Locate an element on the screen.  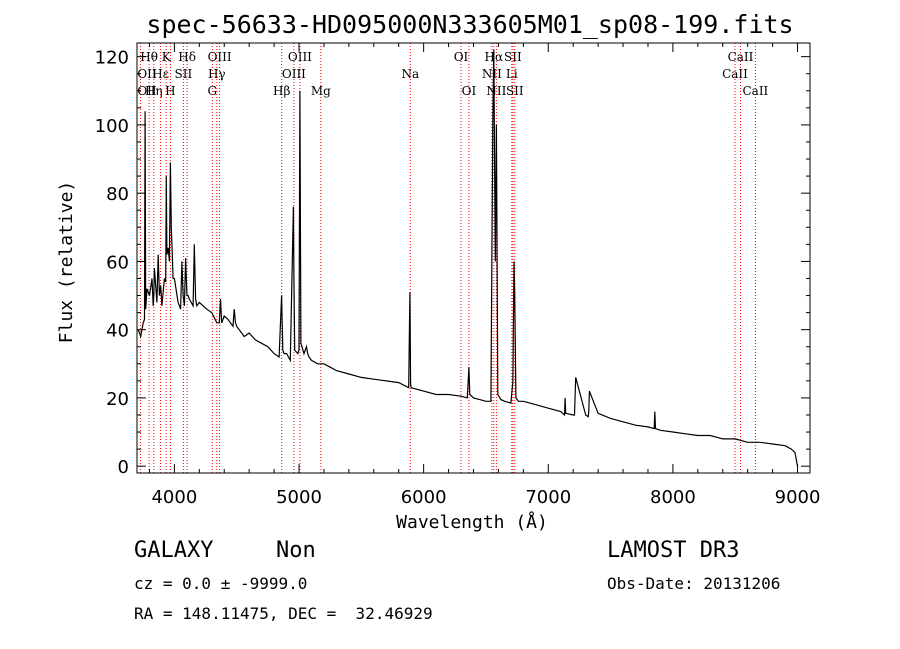
emission-label-3: Hη is located at coordinates (154, 91).